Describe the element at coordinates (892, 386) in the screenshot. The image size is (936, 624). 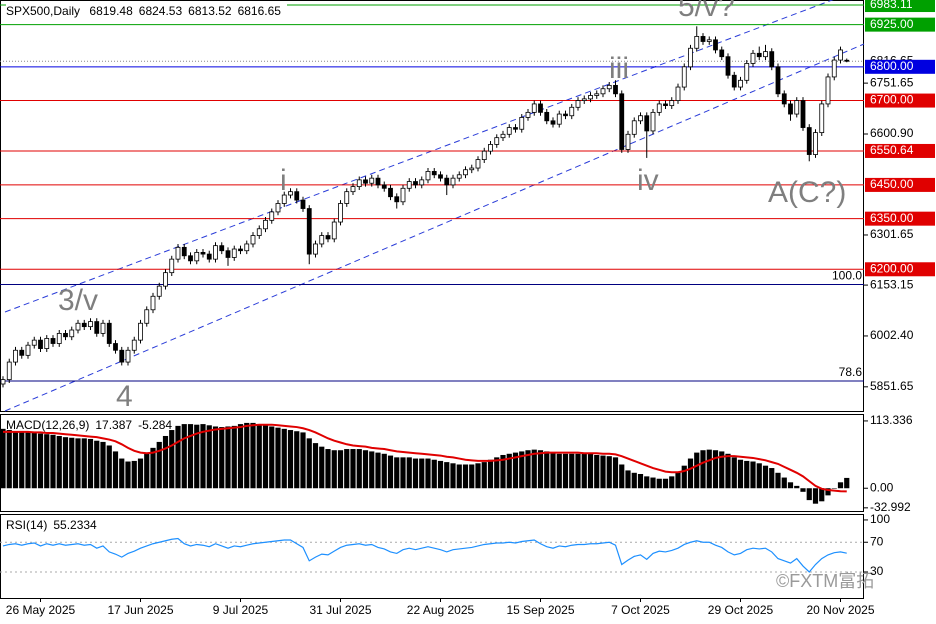
I see `y-tick-label: 5851.65` at that location.